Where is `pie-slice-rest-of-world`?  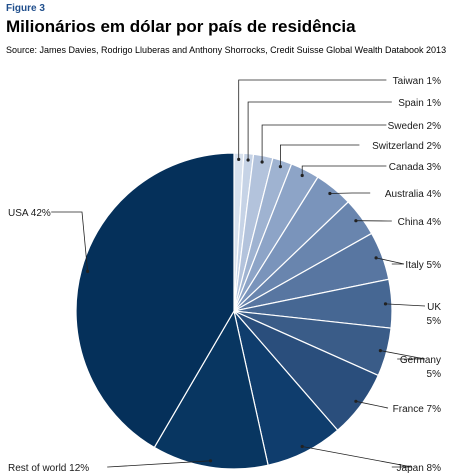 pie-slice-rest-of-world is located at coordinates (211, 389).